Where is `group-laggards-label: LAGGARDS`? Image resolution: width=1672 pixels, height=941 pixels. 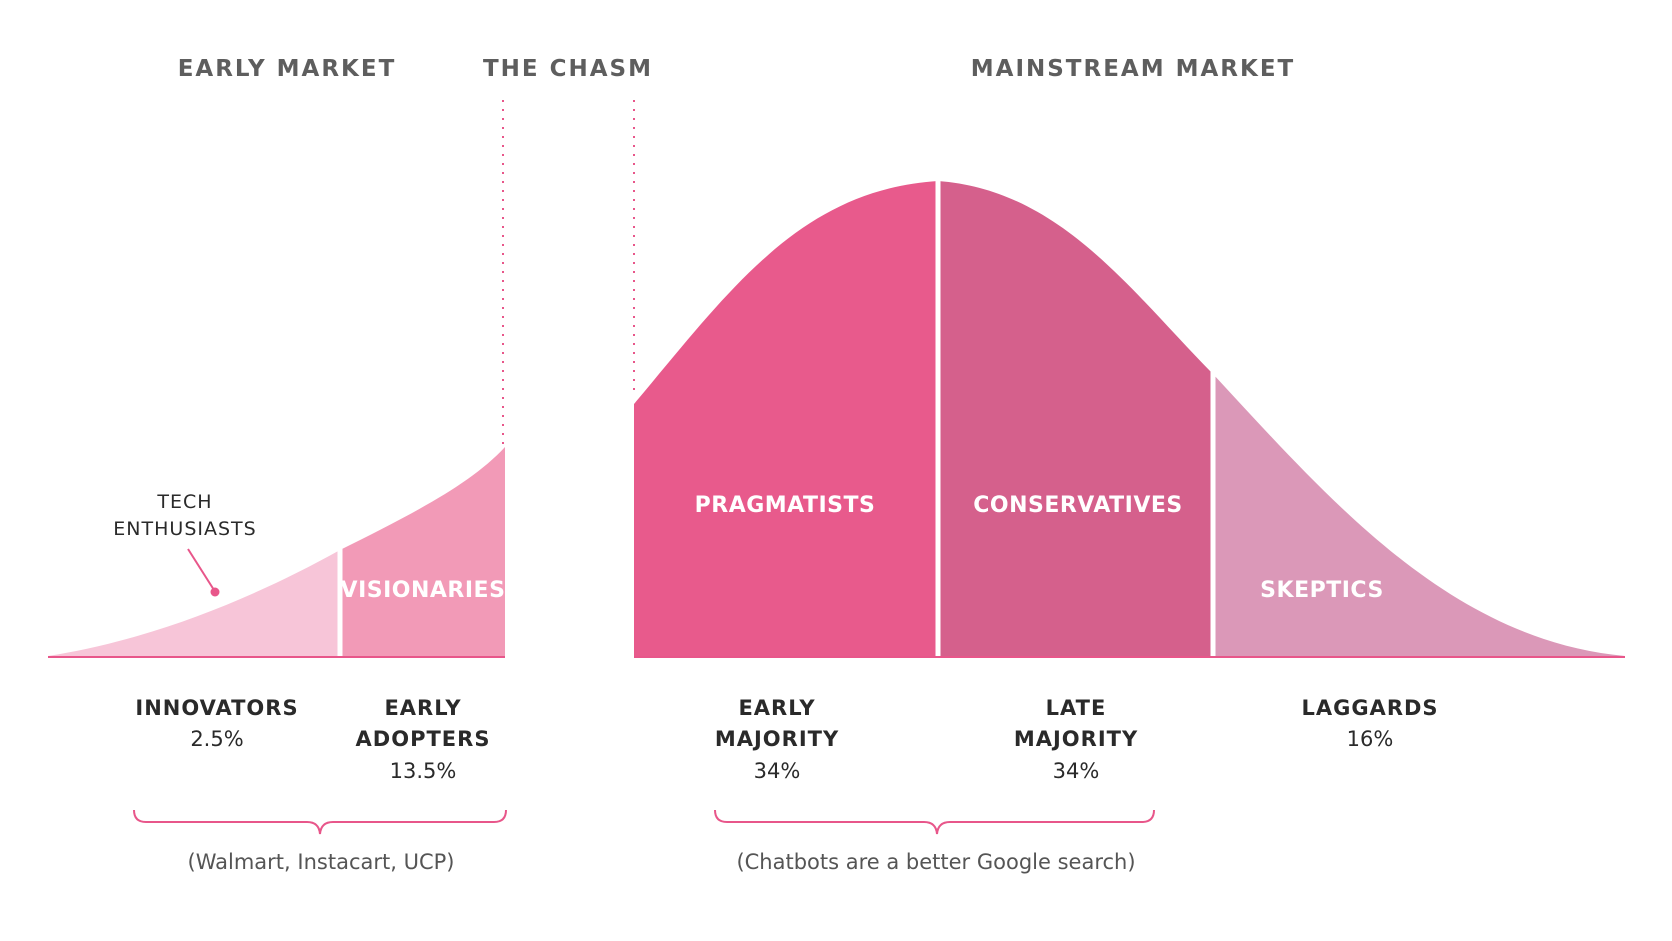
group-laggards-label: LAGGARDS is located at coordinates (1369, 708).